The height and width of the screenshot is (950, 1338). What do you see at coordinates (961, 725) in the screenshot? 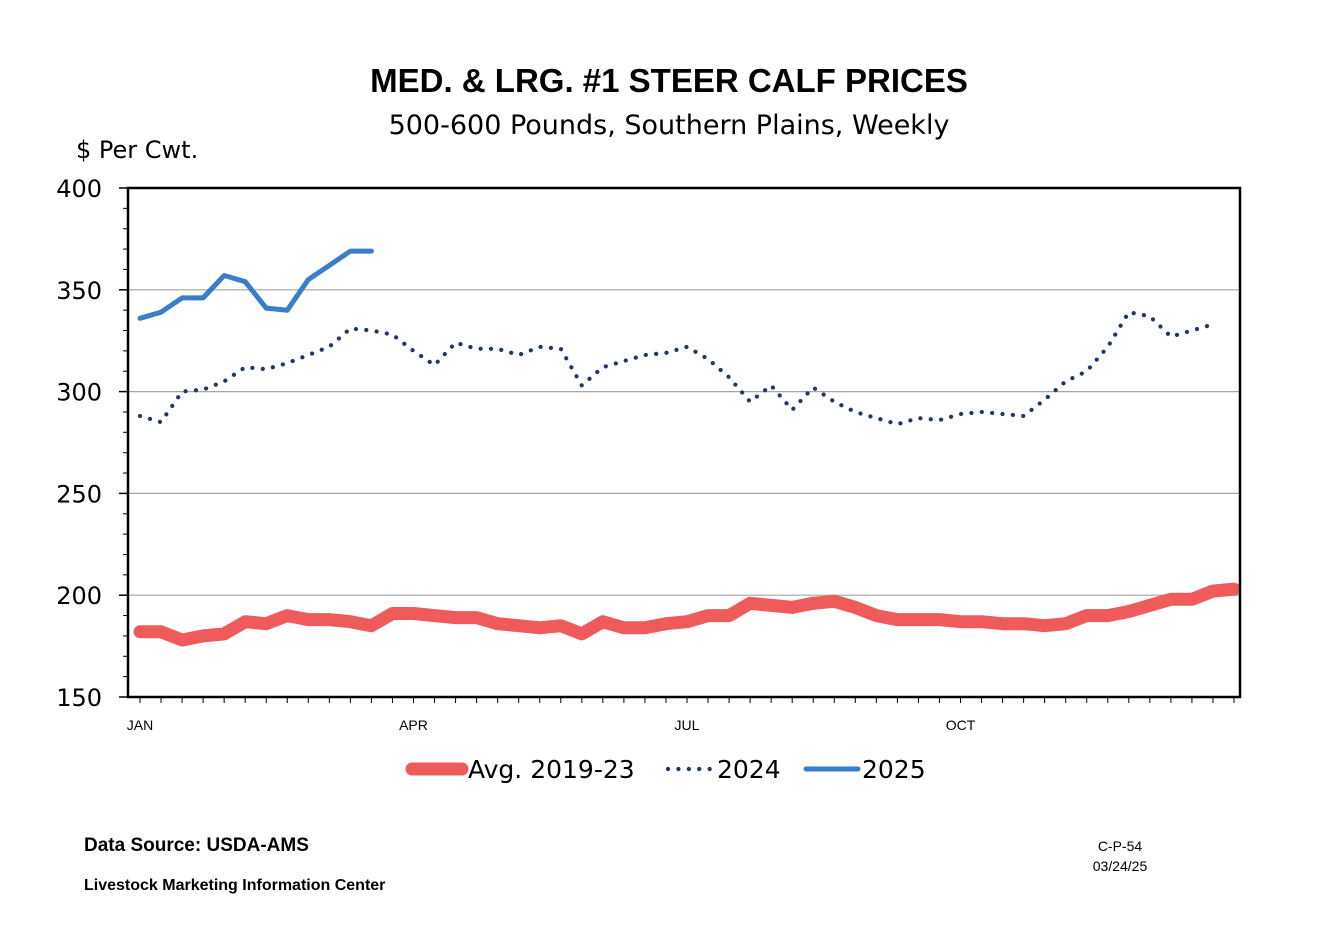
I see `x-tick-label-oct: OCT` at bounding box center [961, 725].